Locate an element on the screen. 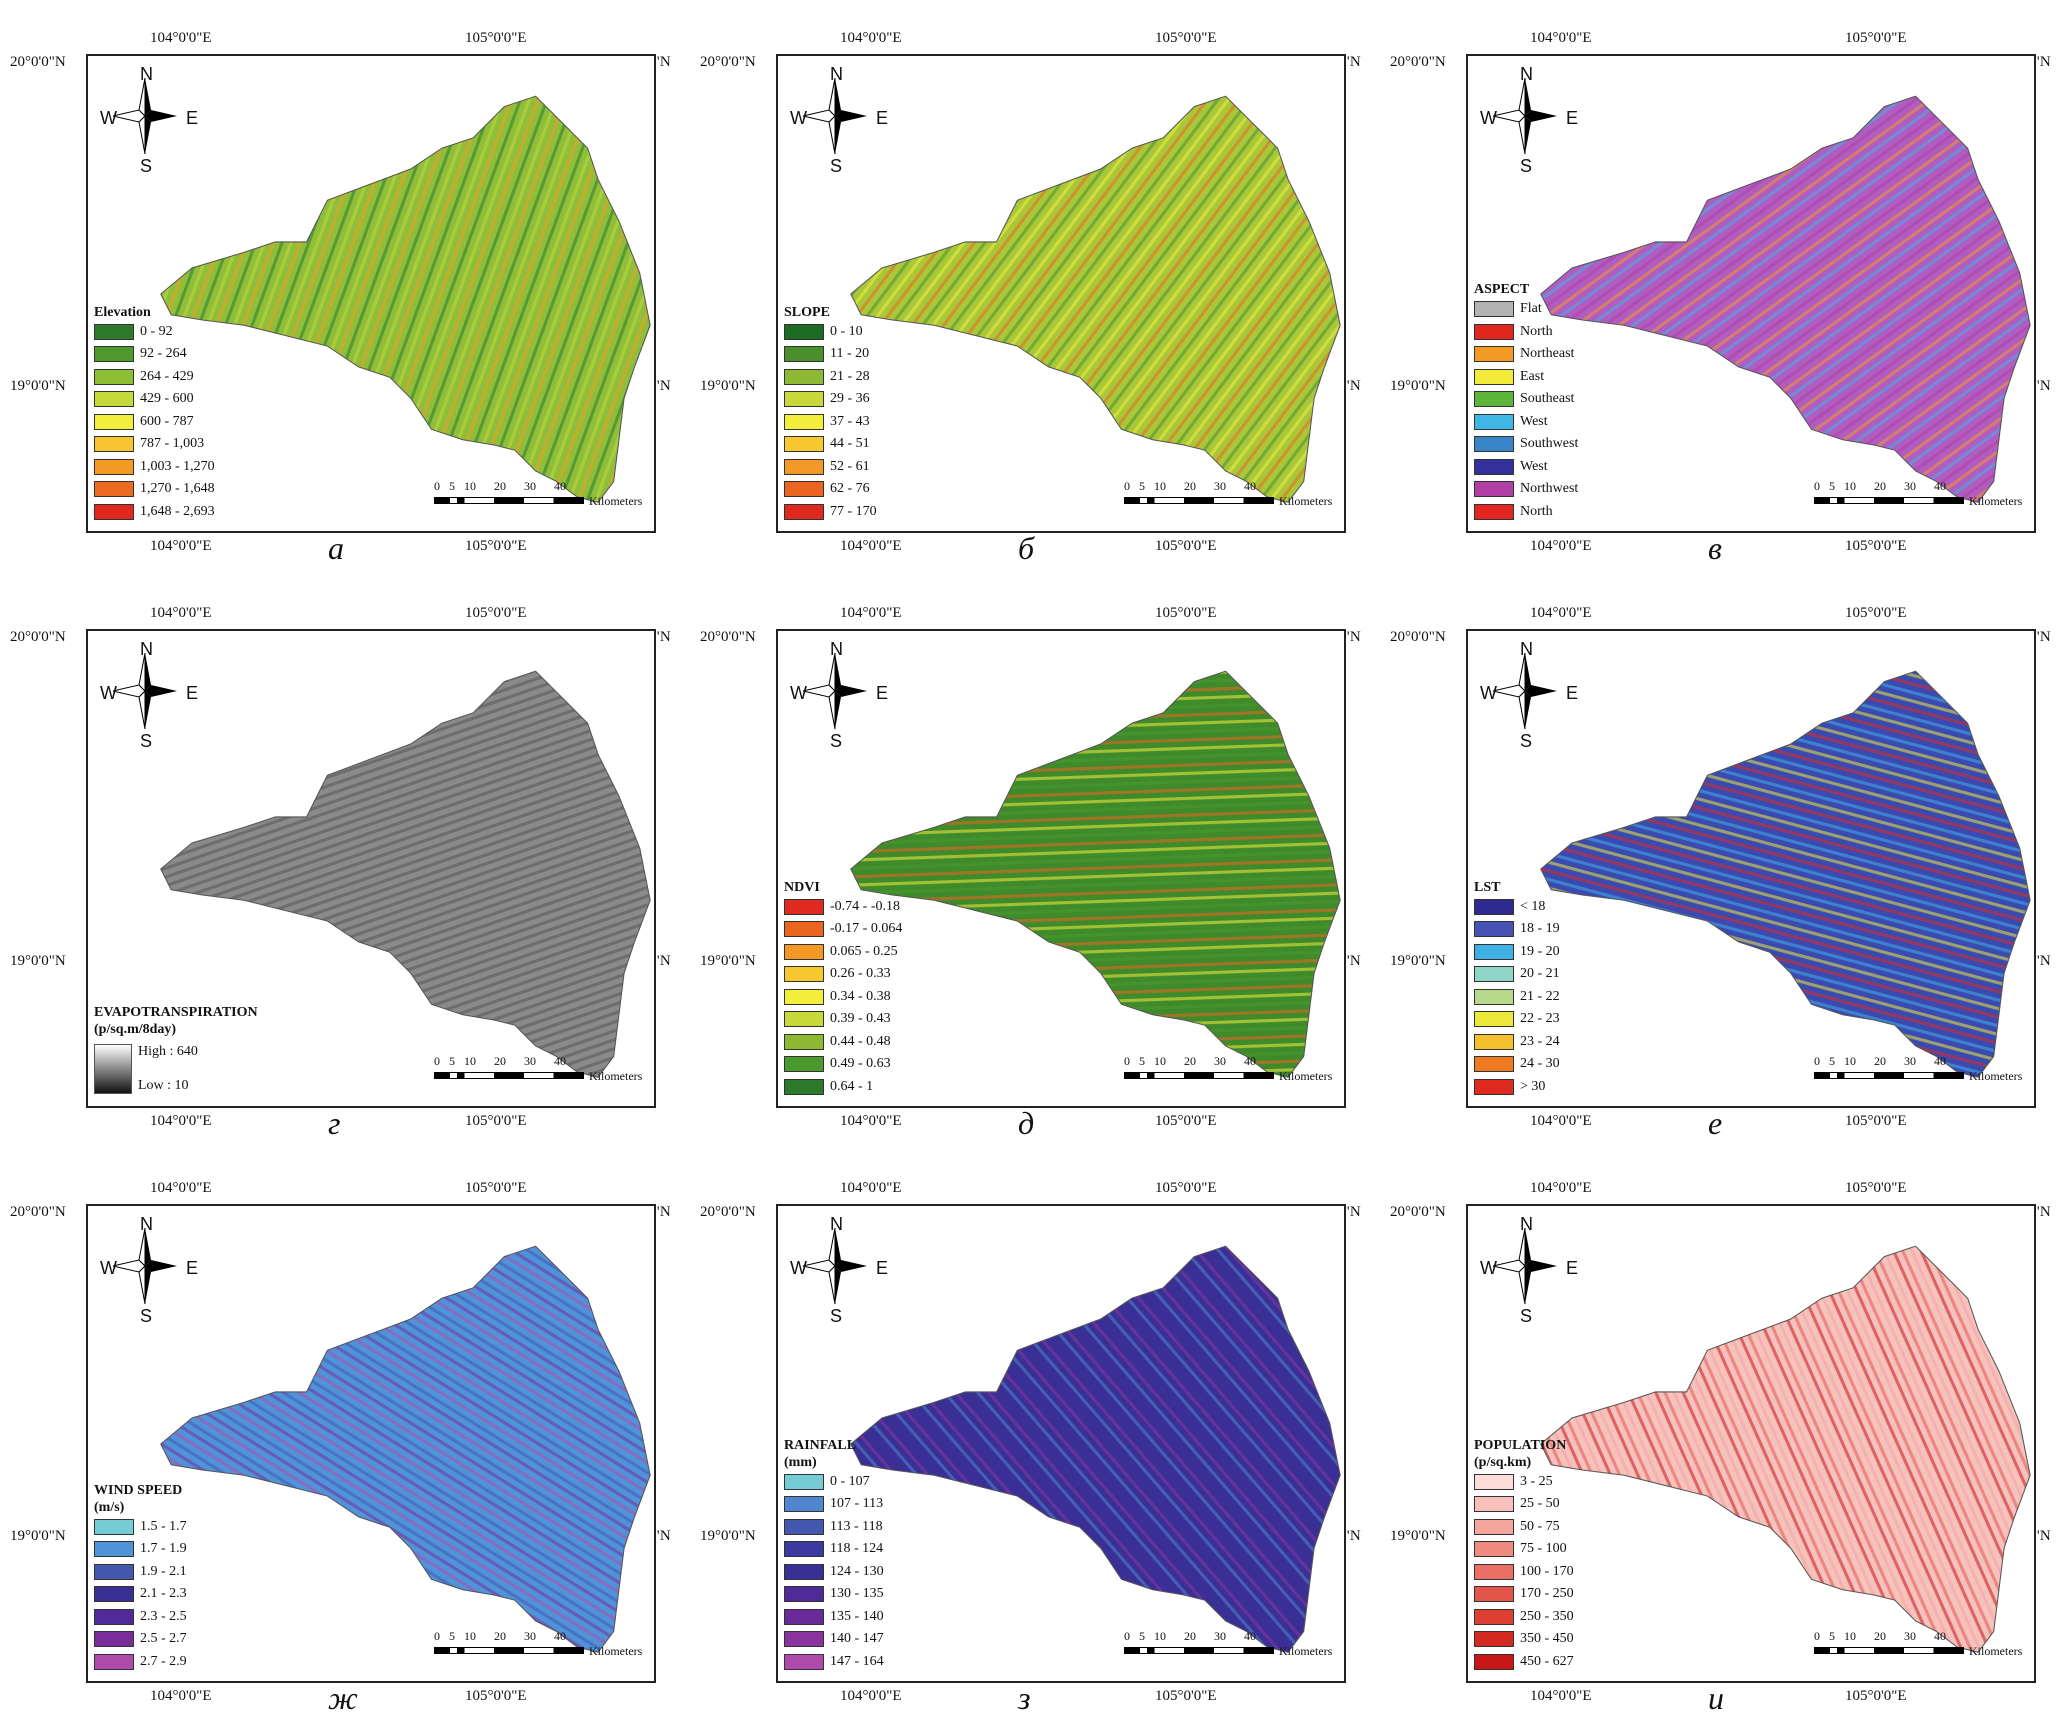  basin-map is located at coordinates (1095, 299).